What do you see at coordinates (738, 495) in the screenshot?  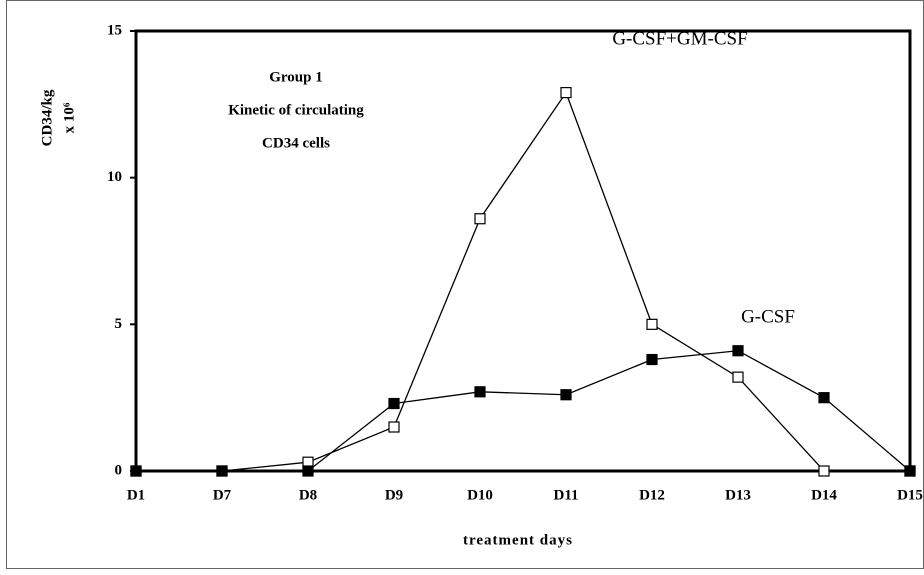 I see `x-tick-label: D13` at bounding box center [738, 495].